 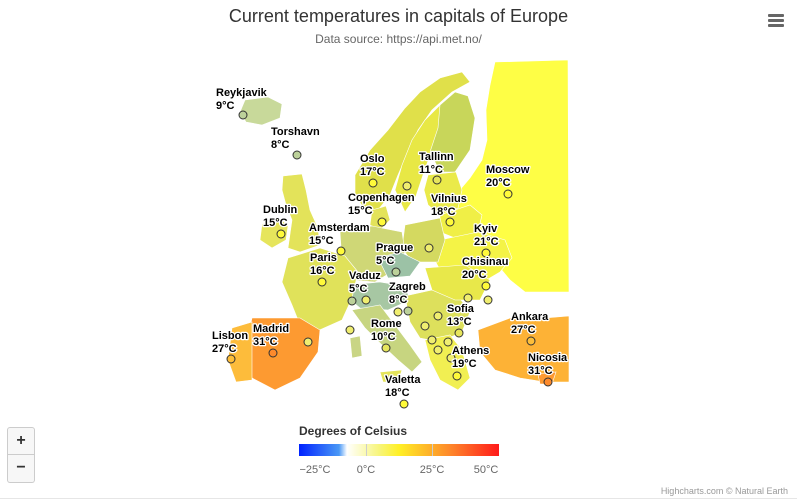 What do you see at coordinates (21, 469) in the screenshot?
I see `zoom-out-button: −` at bounding box center [21, 469].